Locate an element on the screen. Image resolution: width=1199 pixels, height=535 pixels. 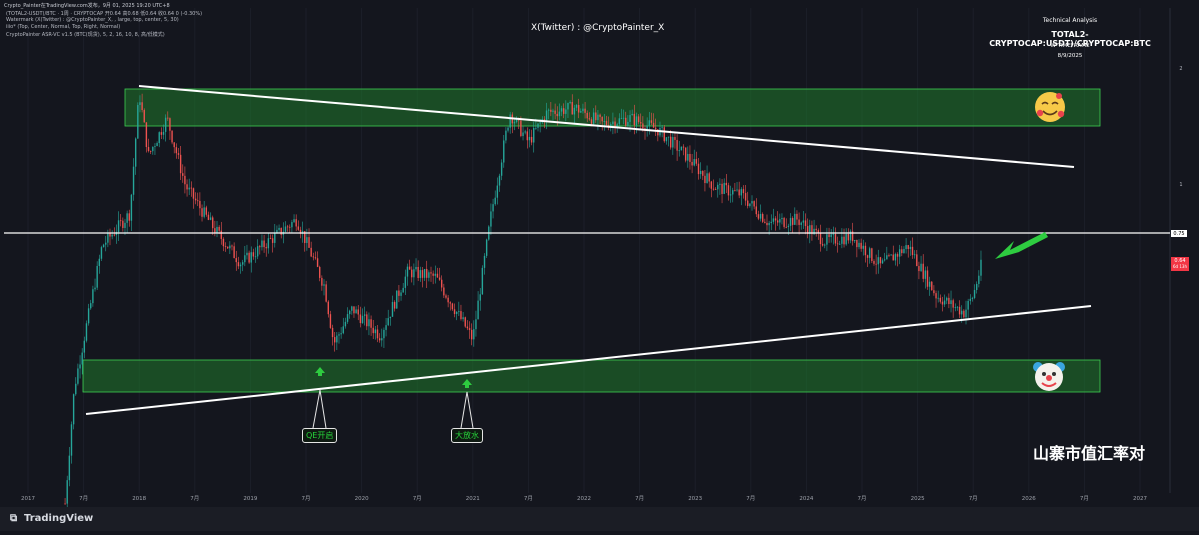
ta-symbol: TOTAL2-CRYPTOCAP:USDT)/CRYPTOCAP:BTC is located at coordinates (1070, 39).